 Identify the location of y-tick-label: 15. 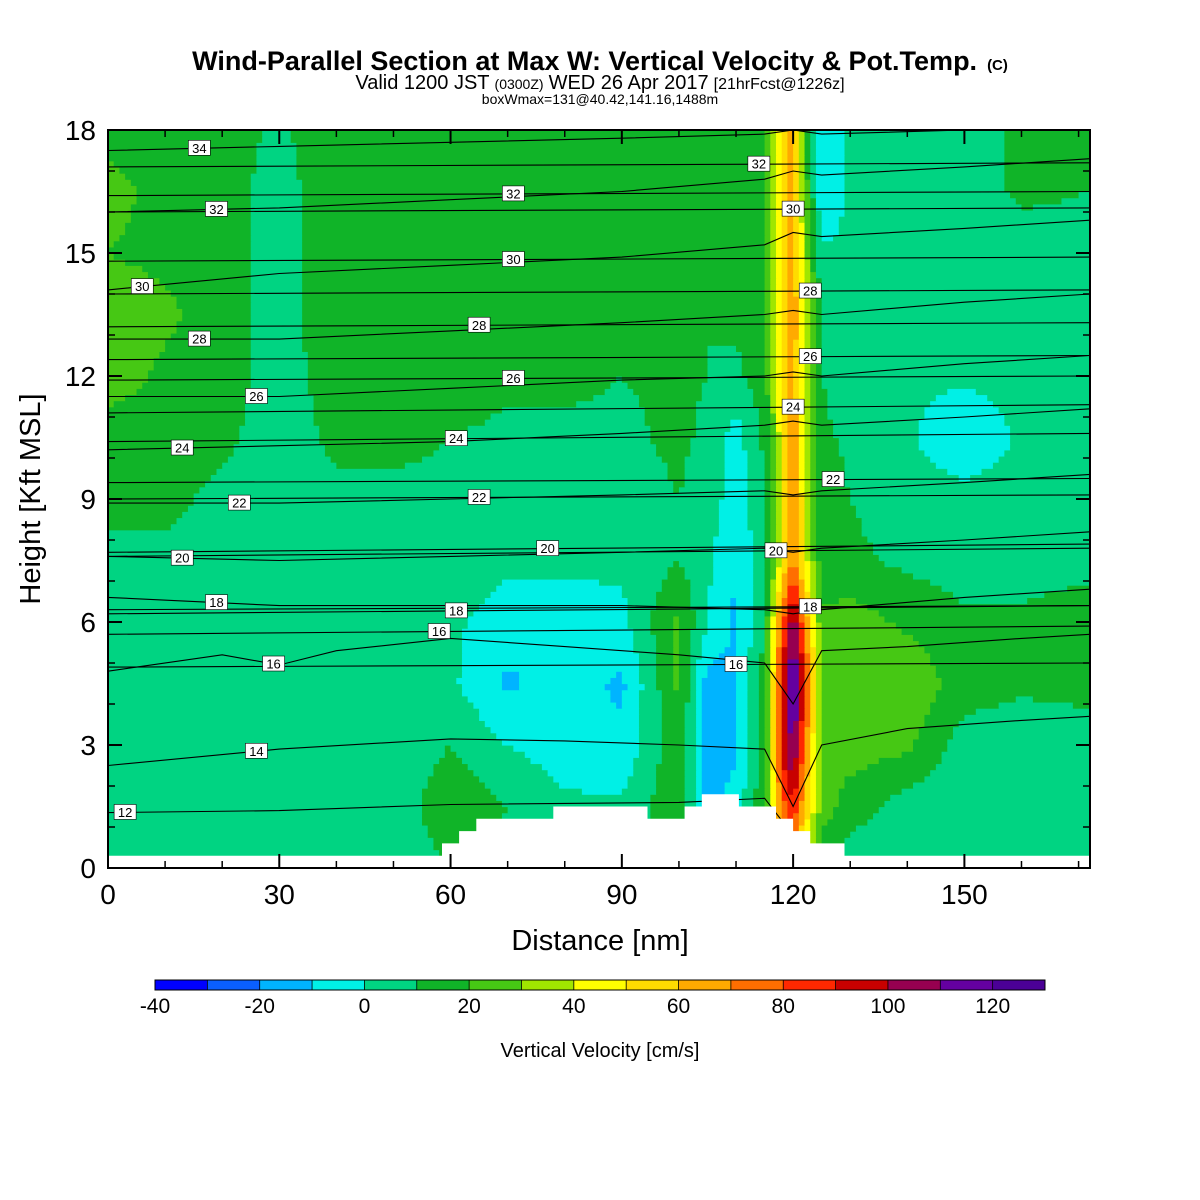
(80, 253).